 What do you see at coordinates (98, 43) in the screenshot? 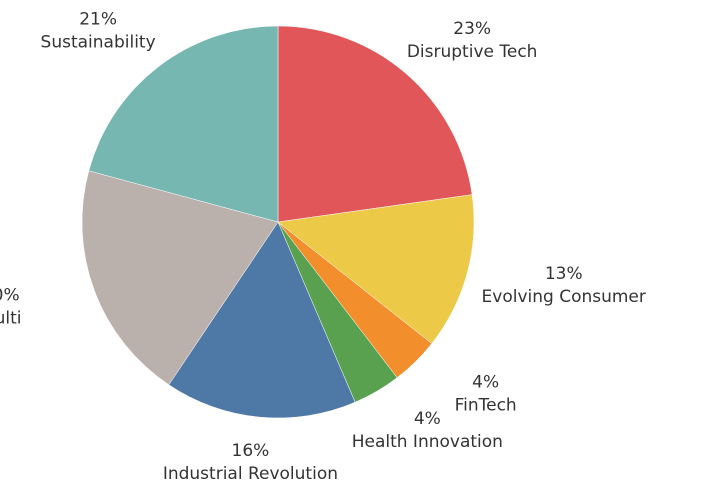
I see `slice-category-label: Sustainability` at bounding box center [98, 43].